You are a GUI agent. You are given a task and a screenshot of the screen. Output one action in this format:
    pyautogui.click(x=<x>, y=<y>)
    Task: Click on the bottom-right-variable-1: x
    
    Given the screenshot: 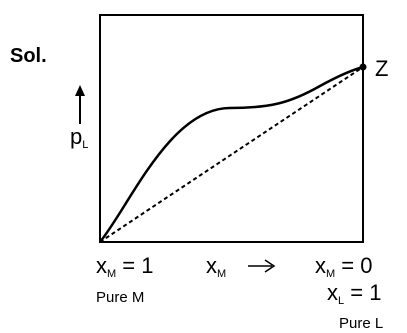 What is the action you would take?
    pyautogui.click(x=320, y=265)
    